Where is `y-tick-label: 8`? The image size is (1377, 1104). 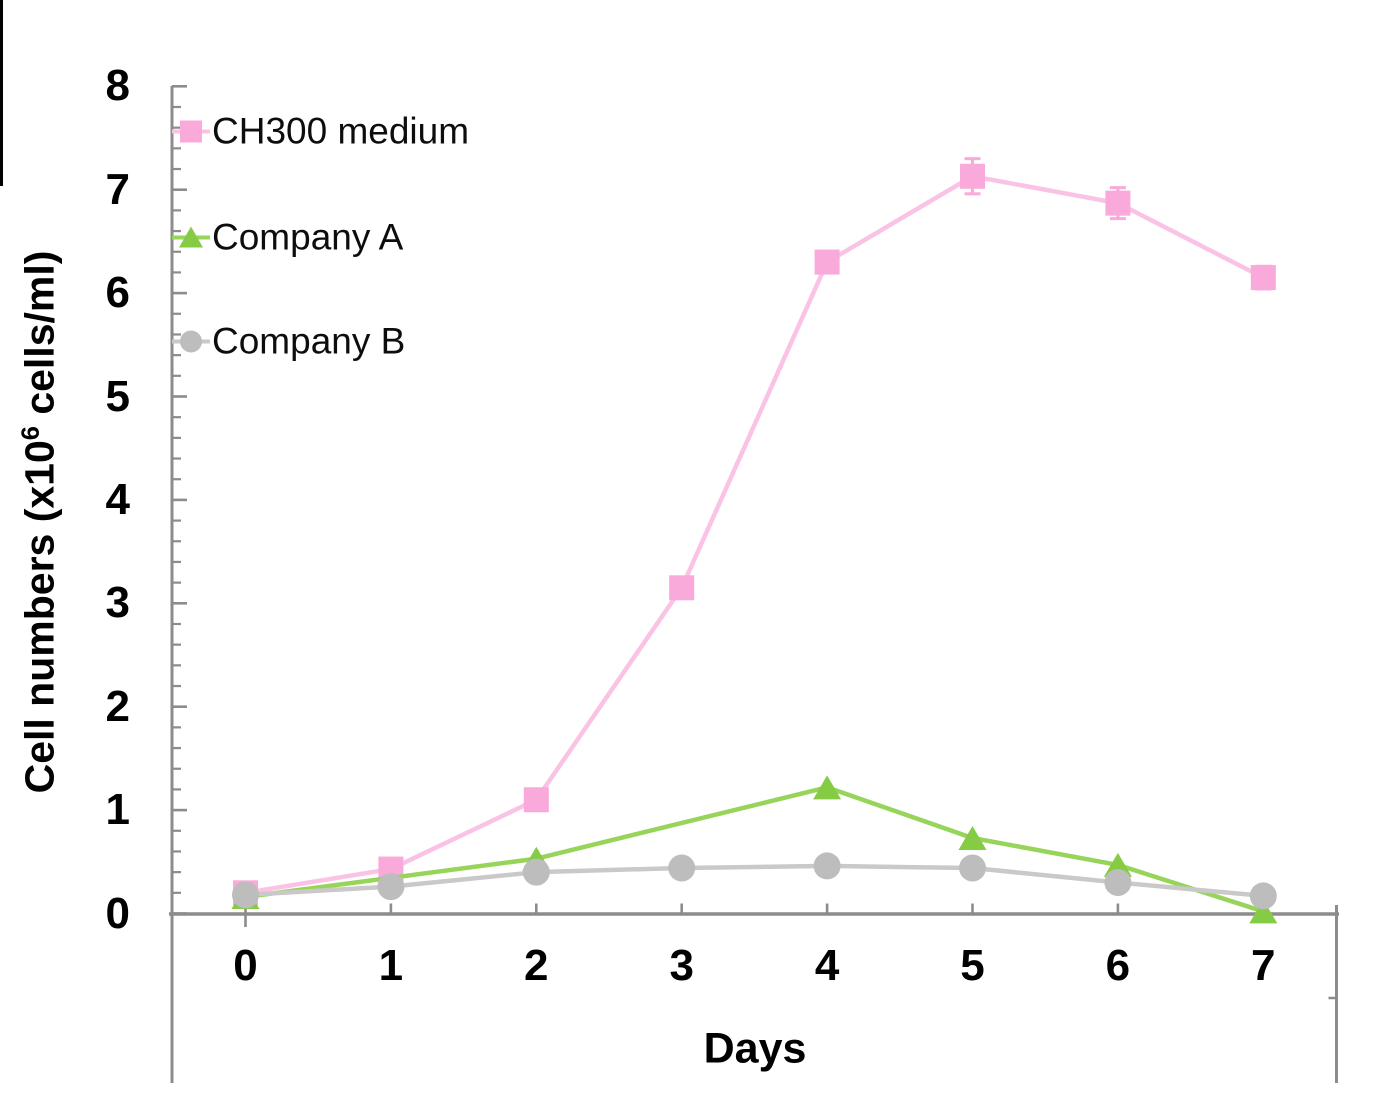 y-tick-label: 8 is located at coordinates (117, 86).